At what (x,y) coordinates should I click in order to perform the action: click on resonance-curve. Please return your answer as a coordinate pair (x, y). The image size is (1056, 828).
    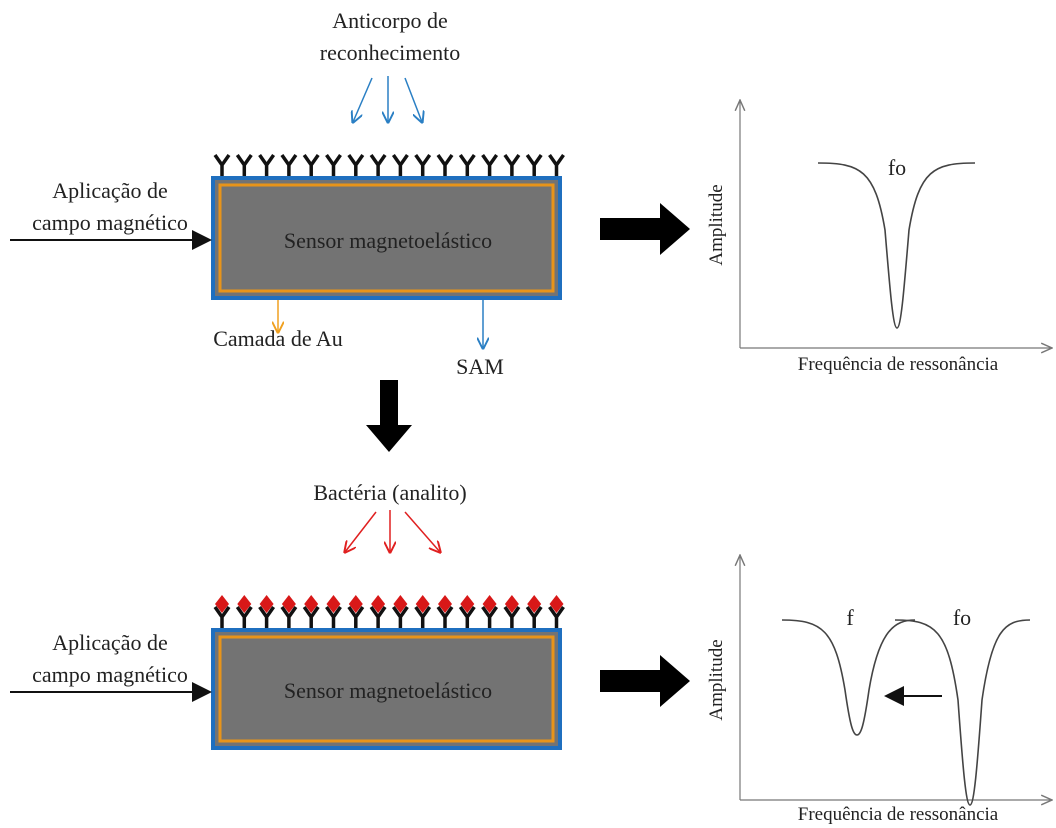
    Looking at the image, I should click on (896, 245).